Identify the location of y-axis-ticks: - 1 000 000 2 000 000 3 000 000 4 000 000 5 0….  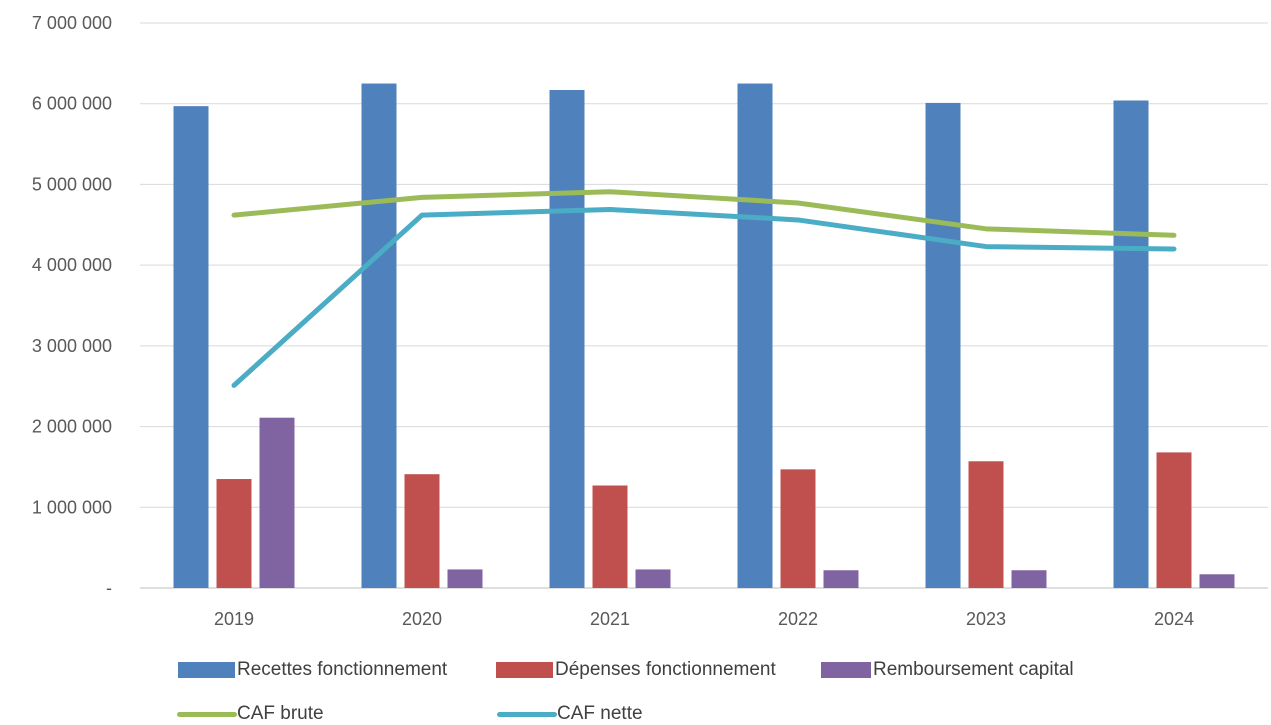
(72, 305).